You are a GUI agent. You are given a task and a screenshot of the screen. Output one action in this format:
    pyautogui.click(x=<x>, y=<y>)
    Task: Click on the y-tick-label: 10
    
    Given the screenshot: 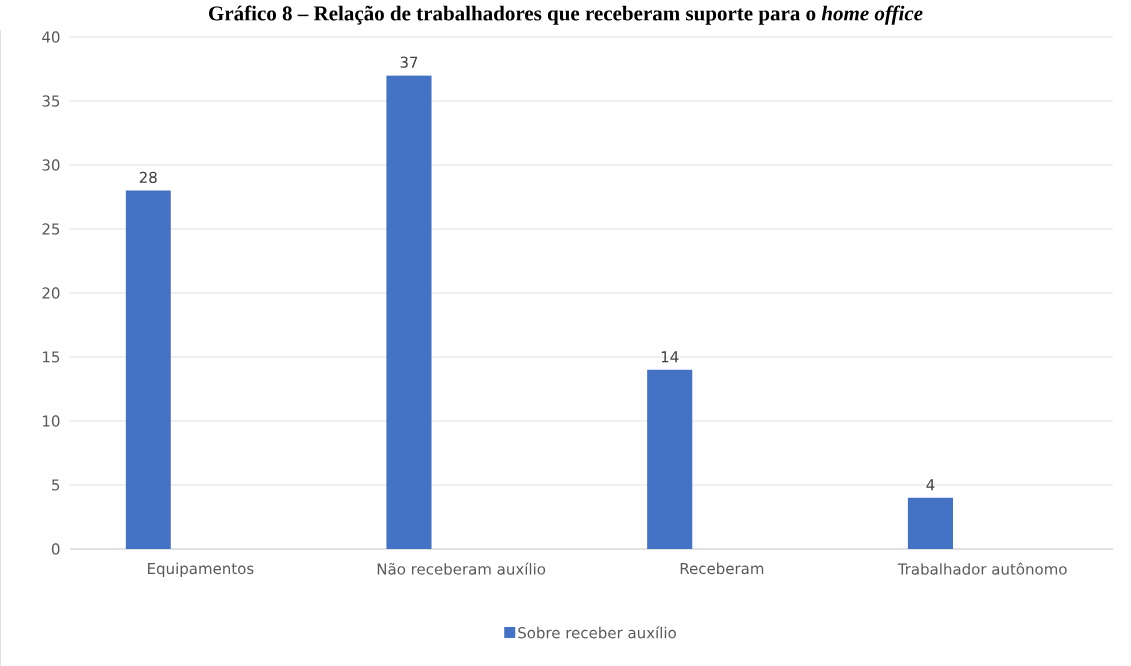 What is the action you would take?
    pyautogui.click(x=51, y=421)
    